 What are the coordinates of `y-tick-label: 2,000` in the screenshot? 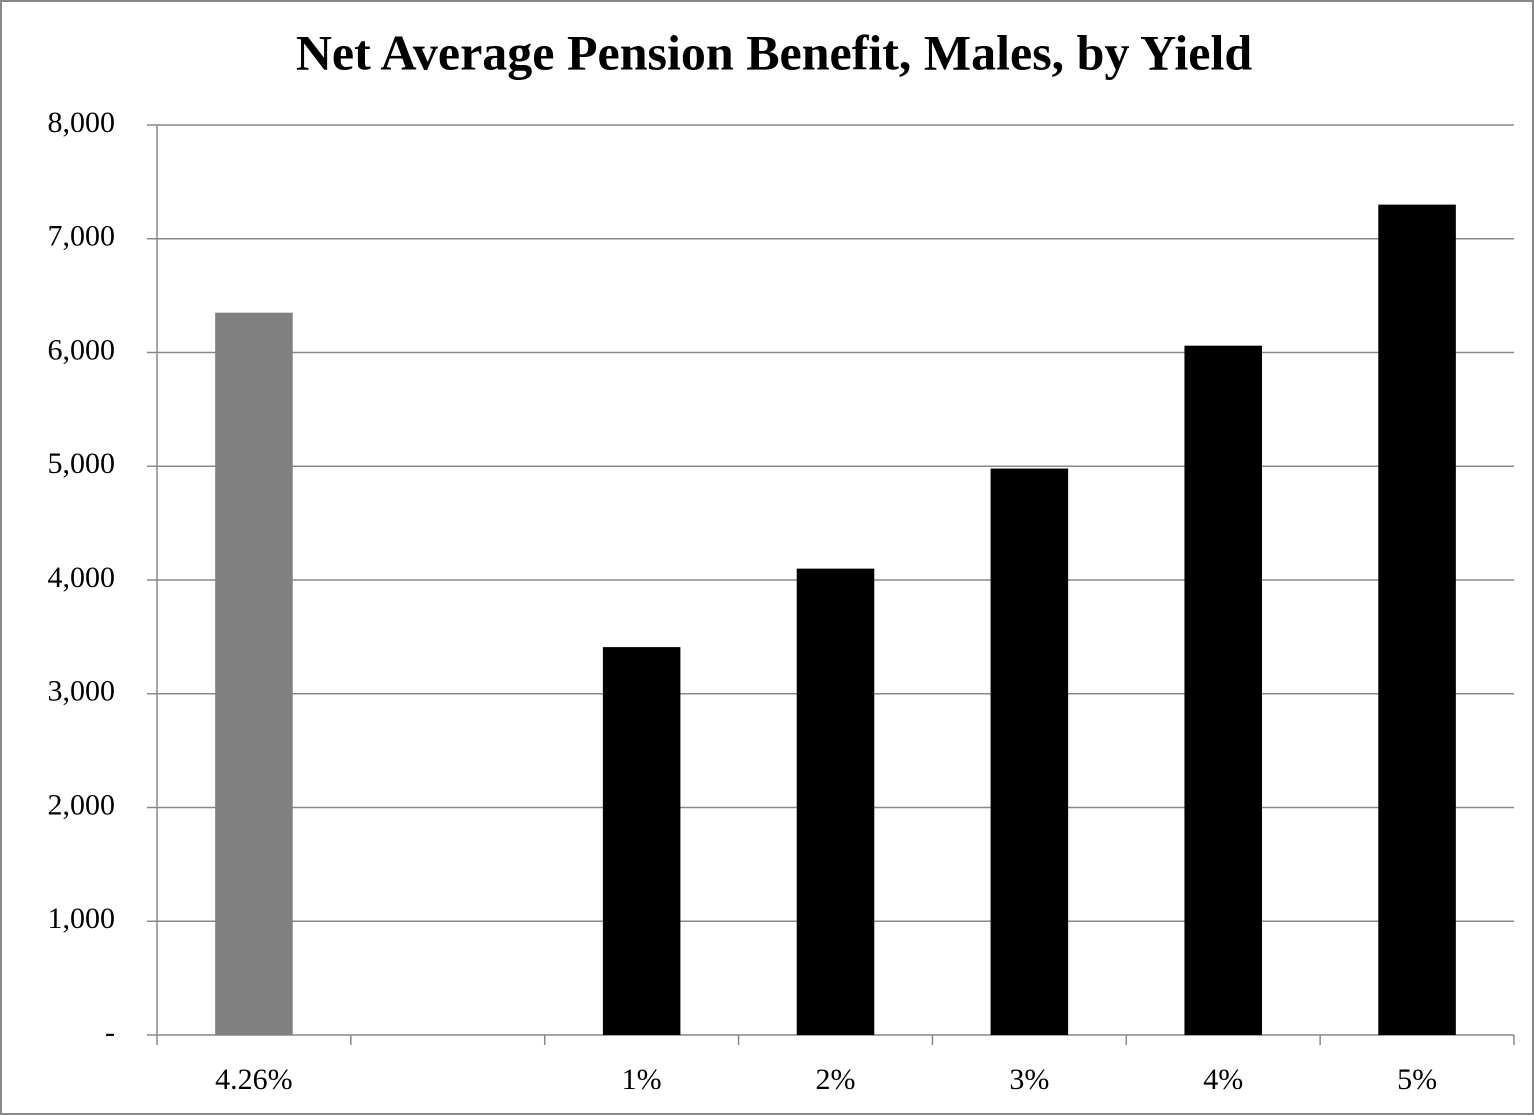 It's located at (82, 804).